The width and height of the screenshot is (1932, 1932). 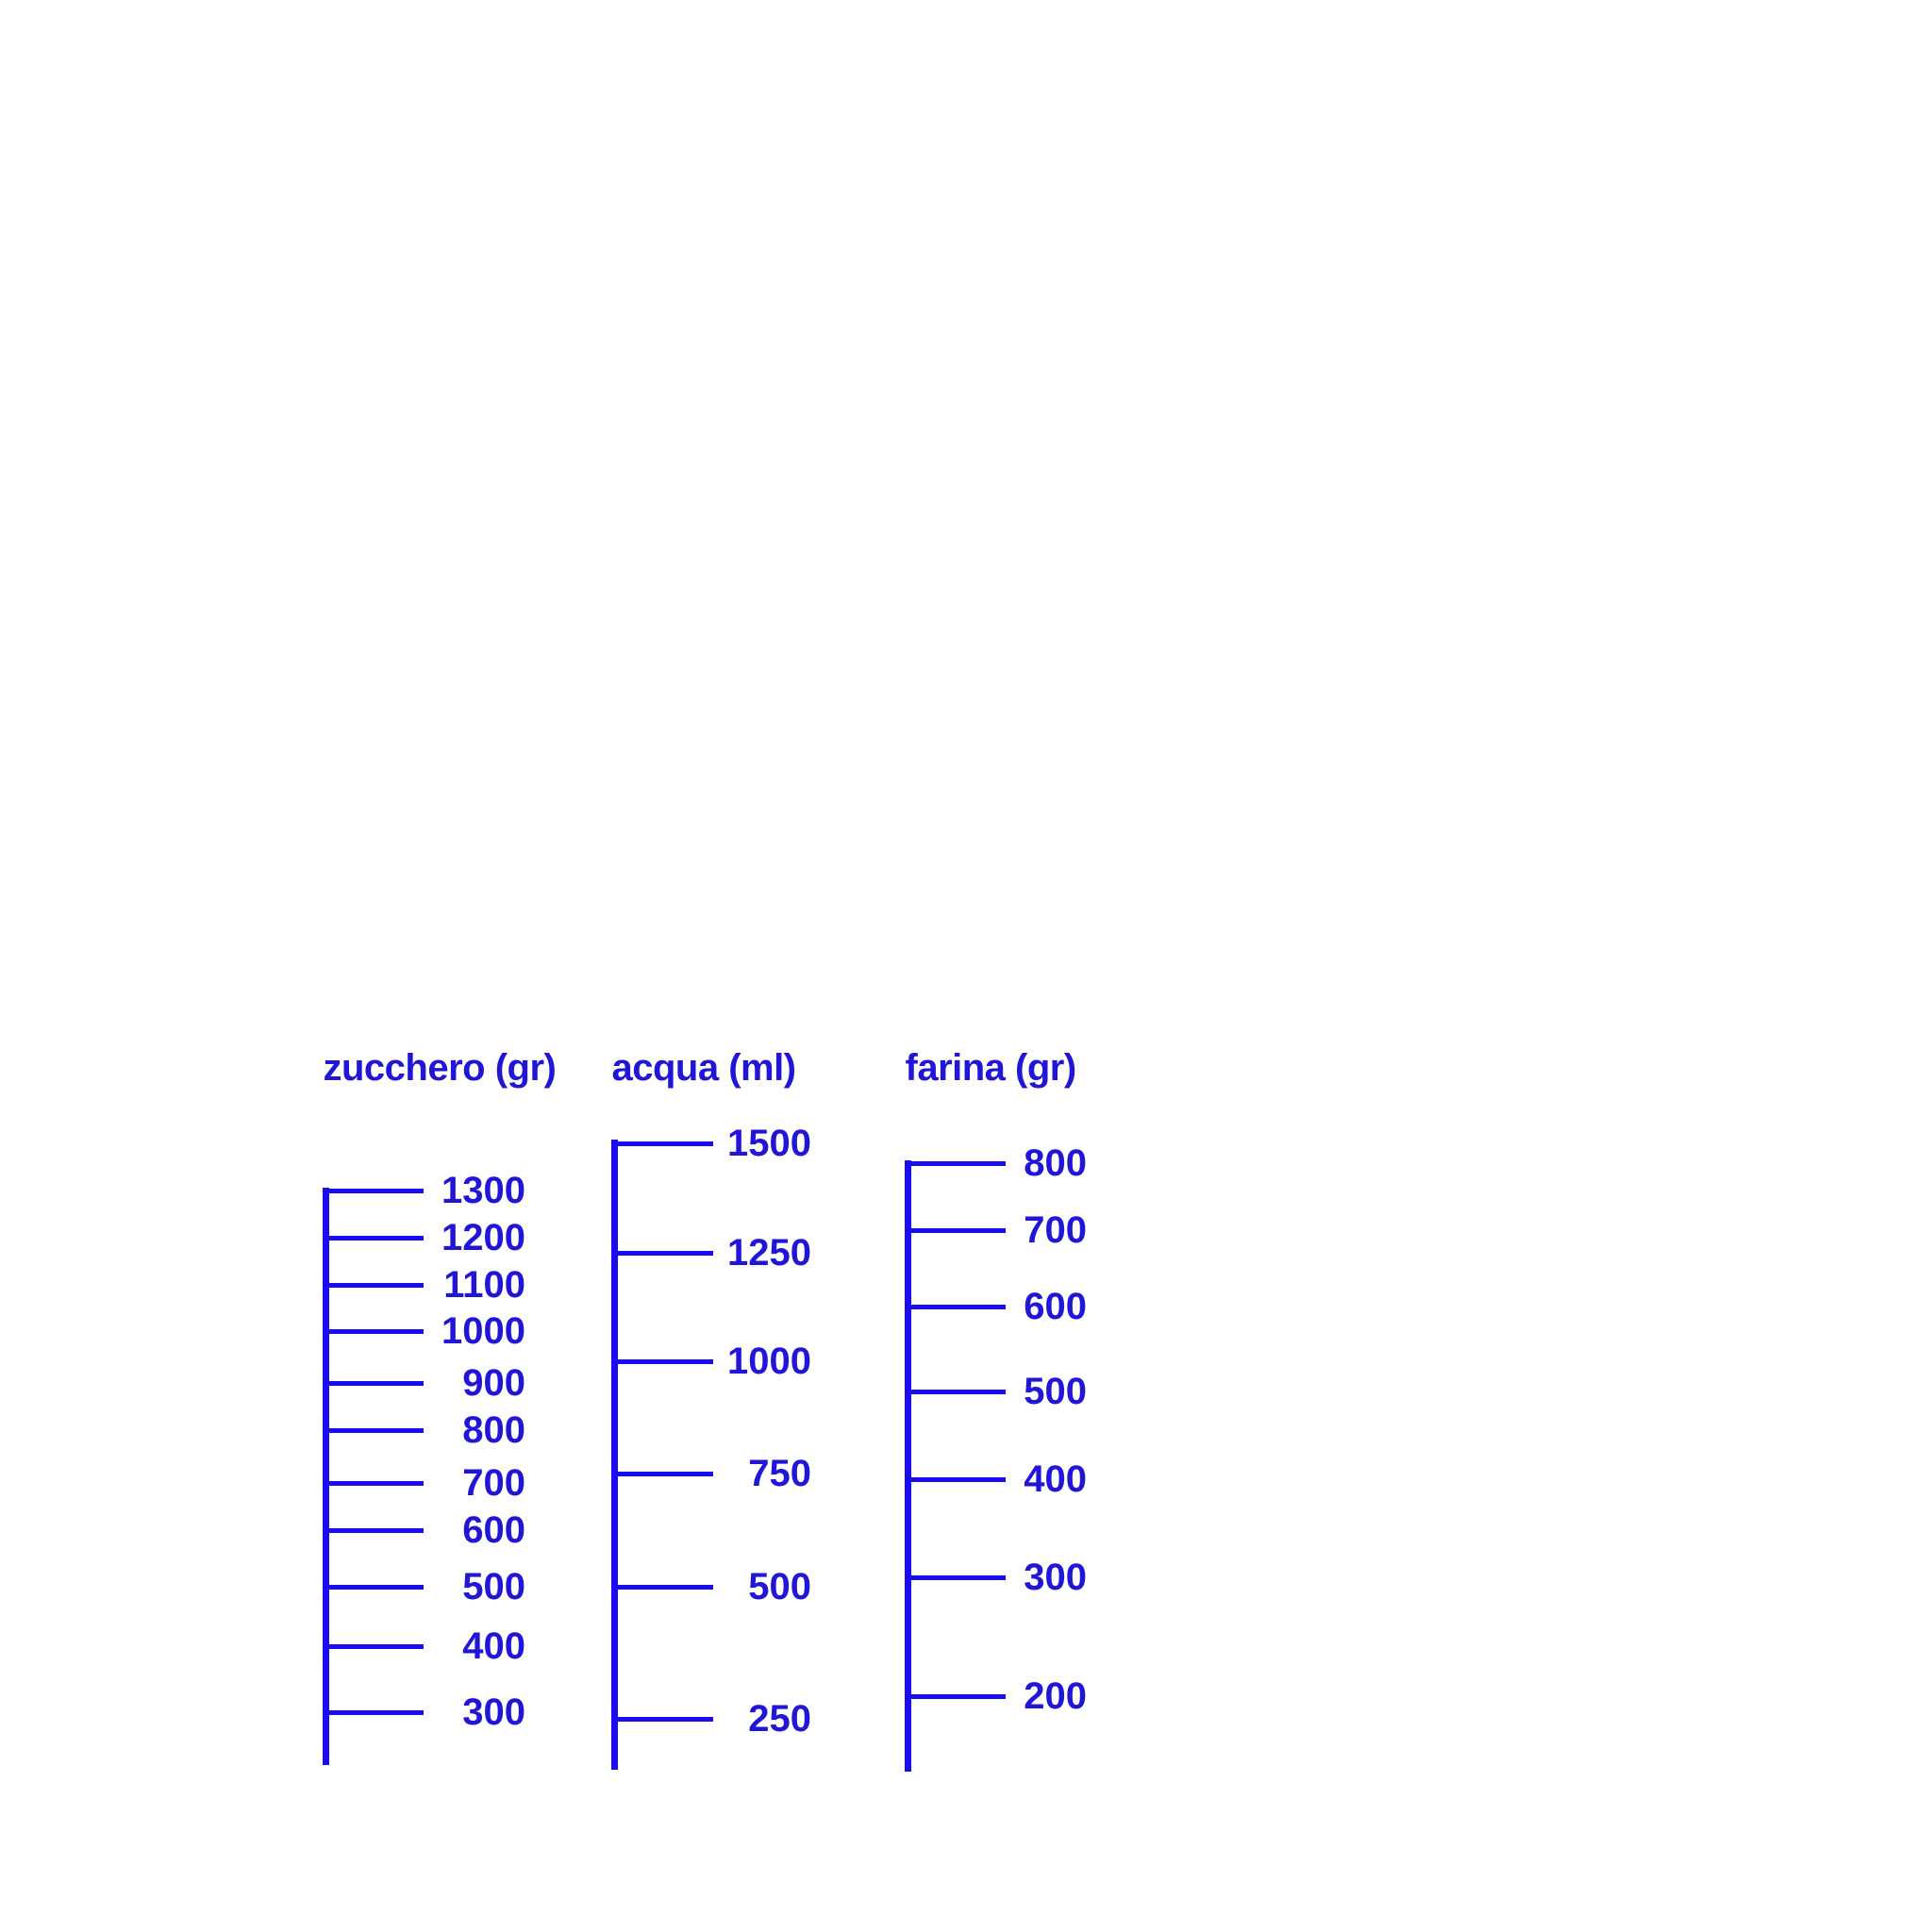 What do you see at coordinates (769, 1253) in the screenshot?
I see `tick-label: 1250` at bounding box center [769, 1253].